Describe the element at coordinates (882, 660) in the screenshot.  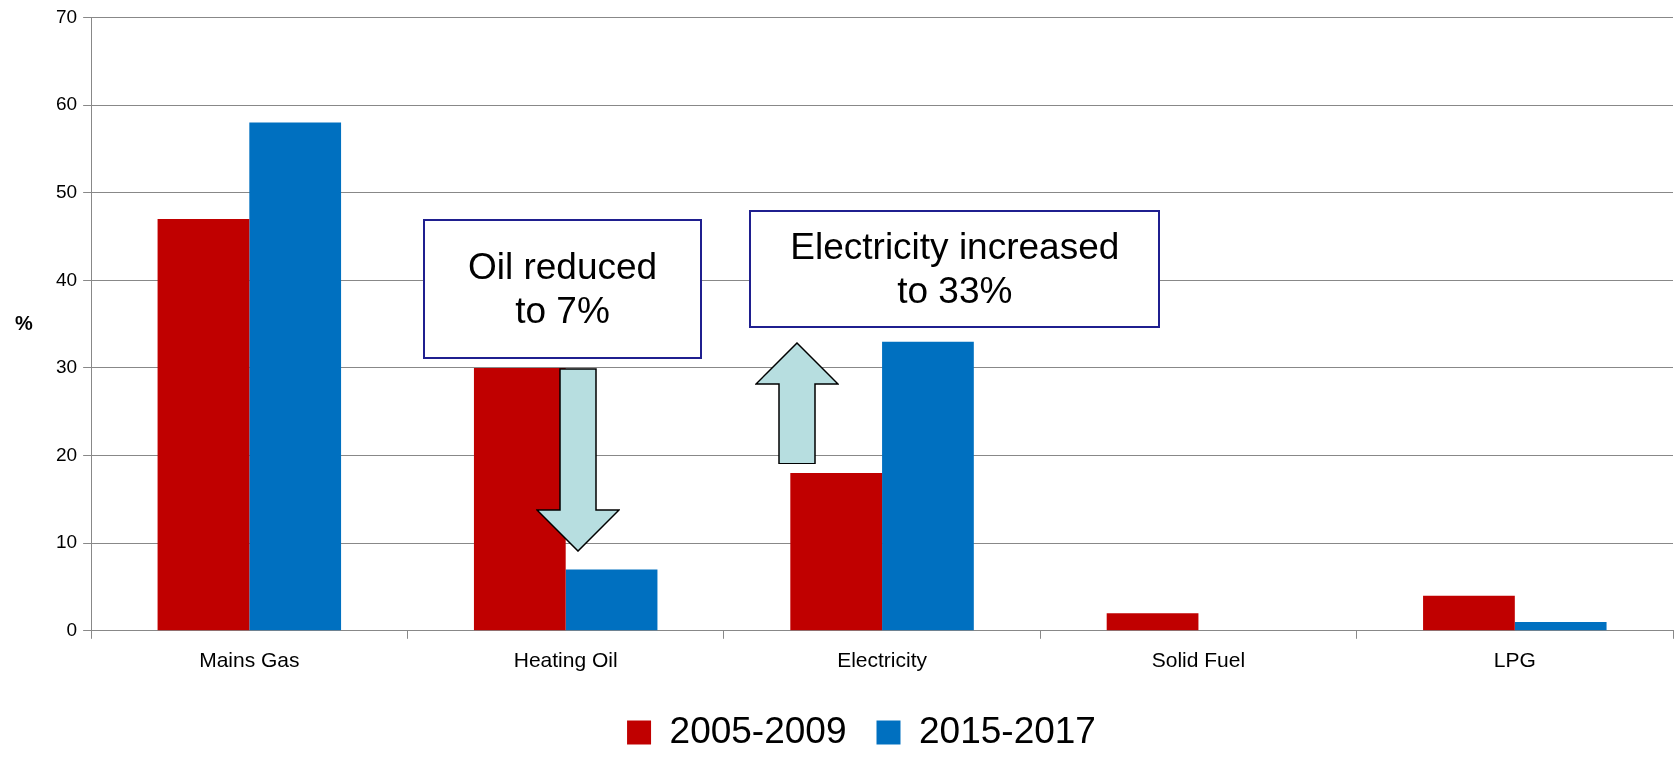
I see `x-tick-label: Electricity` at that location.